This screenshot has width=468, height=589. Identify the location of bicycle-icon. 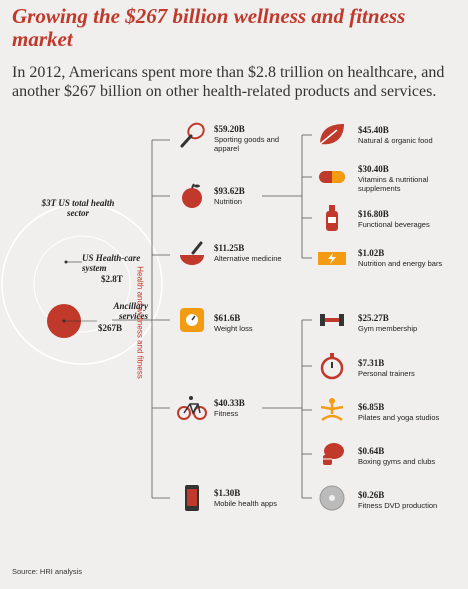
(192, 408).